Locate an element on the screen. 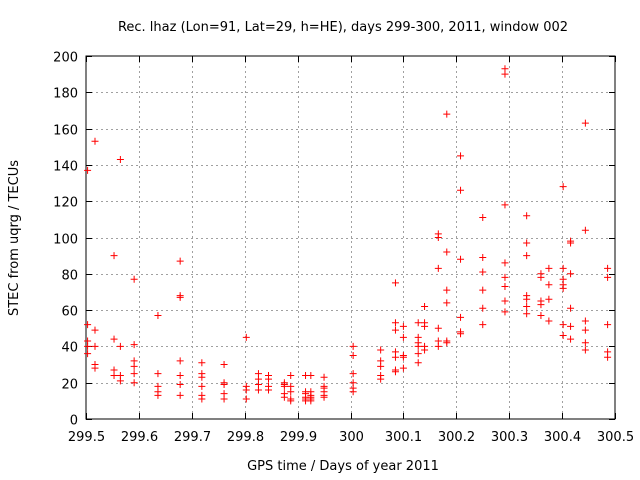 The height and width of the screenshot is (480, 640). x-axis-label: GPS time / Days of year 2011 is located at coordinates (343, 466).